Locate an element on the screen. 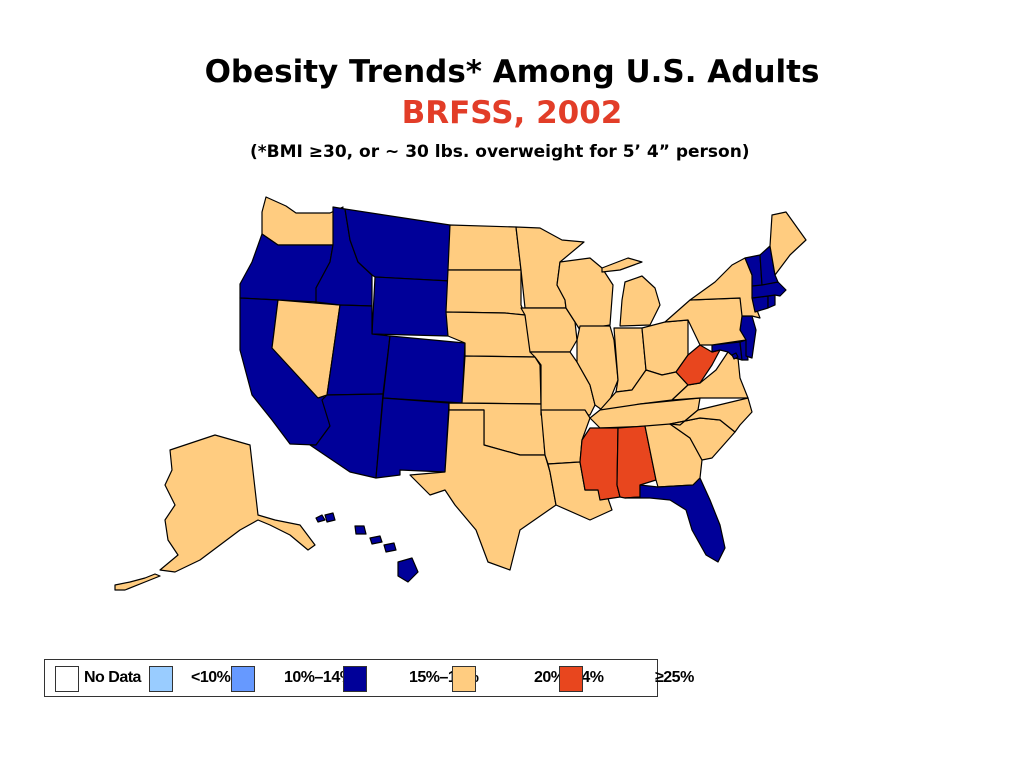 The width and height of the screenshot is (1024, 768). state-IL is located at coordinates (597, 369).